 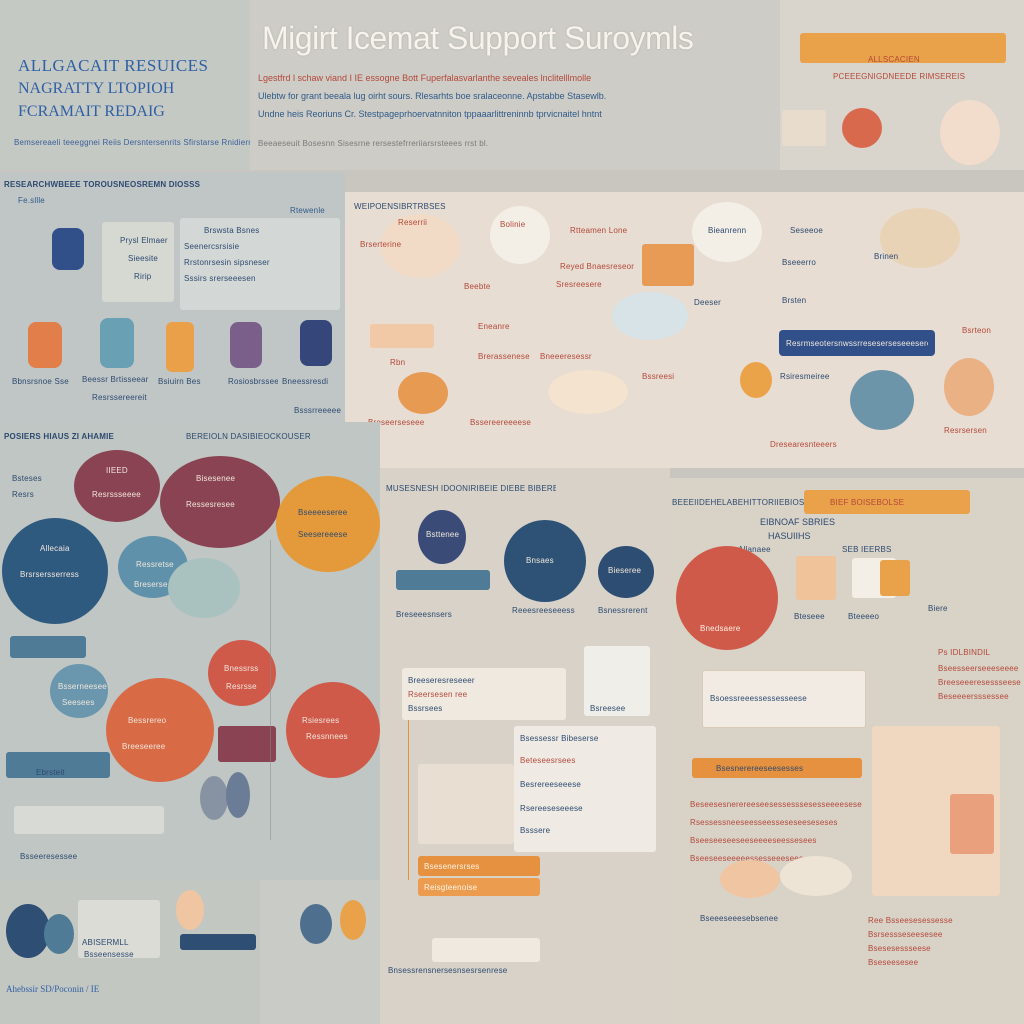 What do you see at coordinates (466, 804) in the screenshot?
I see `cm-left-card` at bounding box center [466, 804].